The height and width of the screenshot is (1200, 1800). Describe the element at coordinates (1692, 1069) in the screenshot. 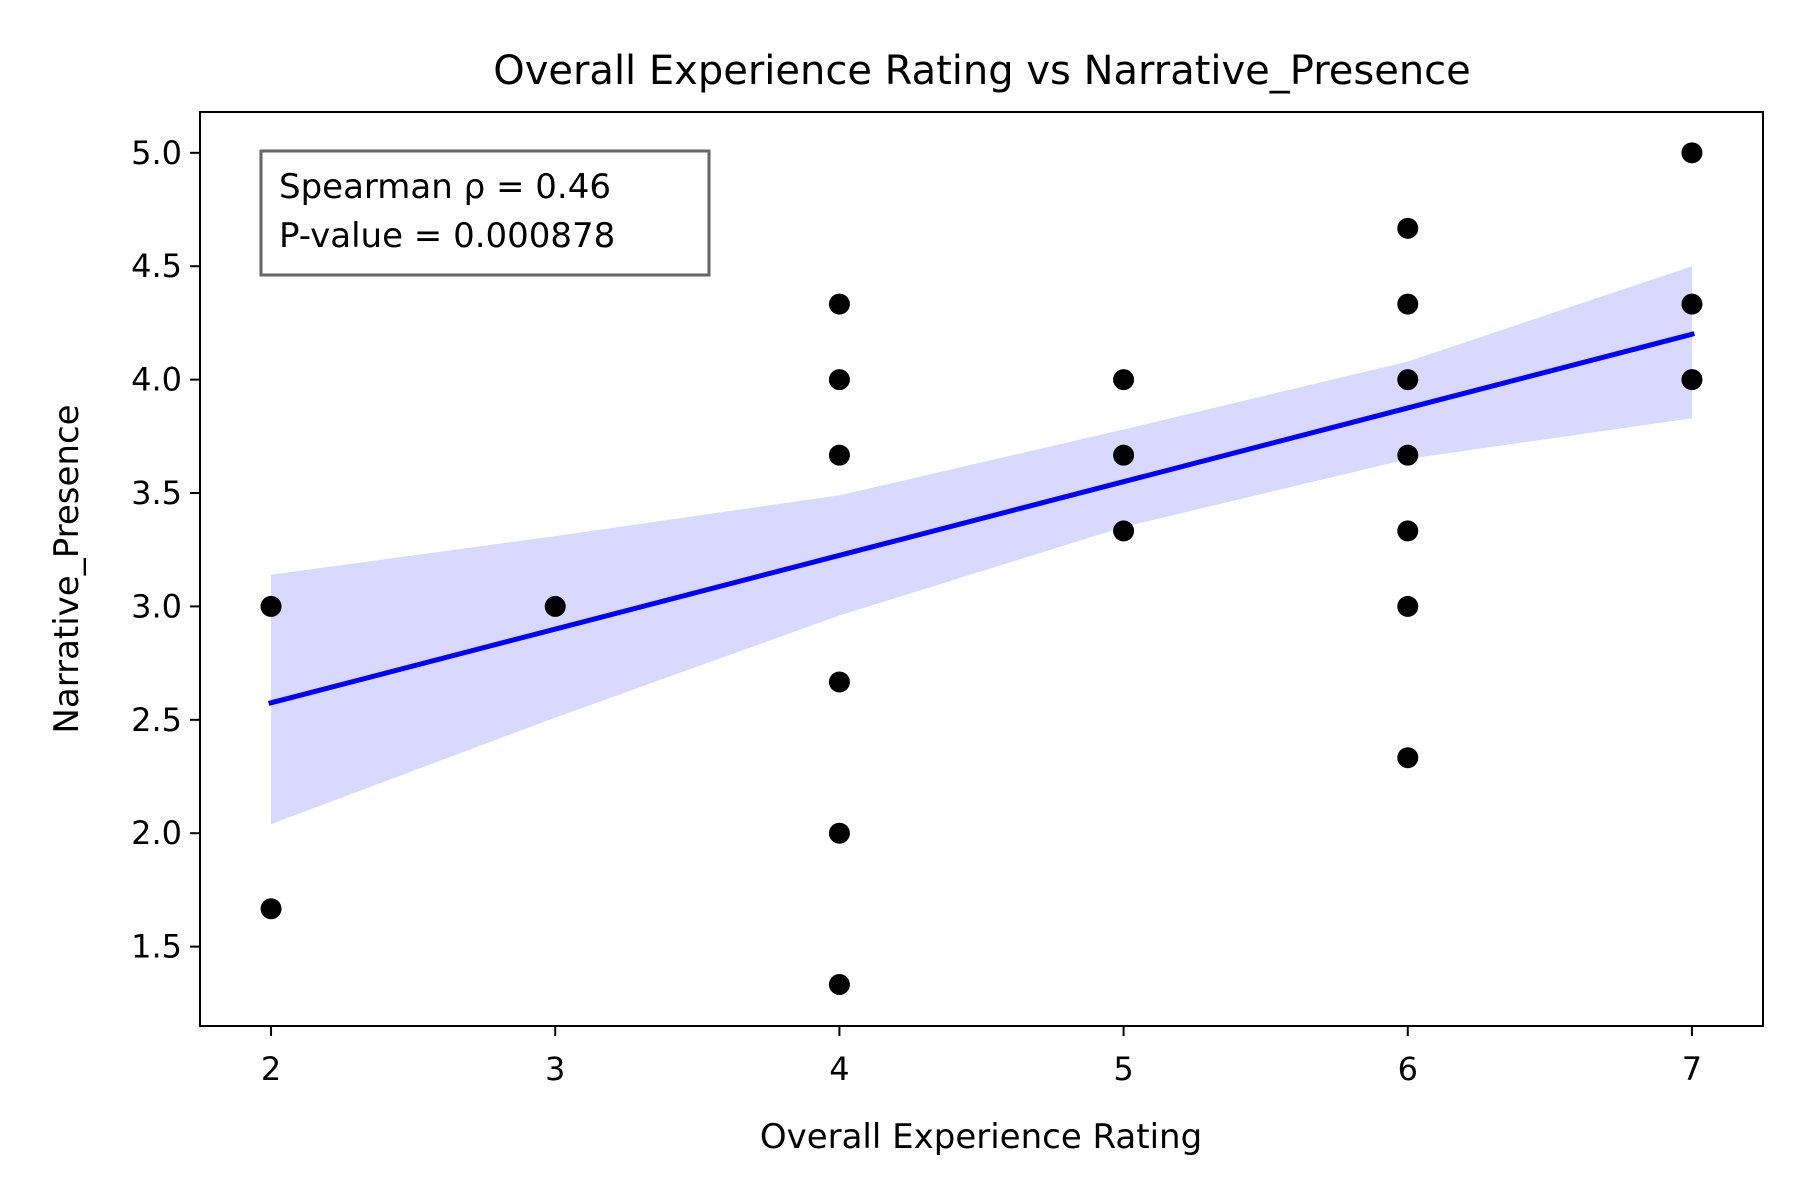

I see `x-tick-label: 7` at that location.